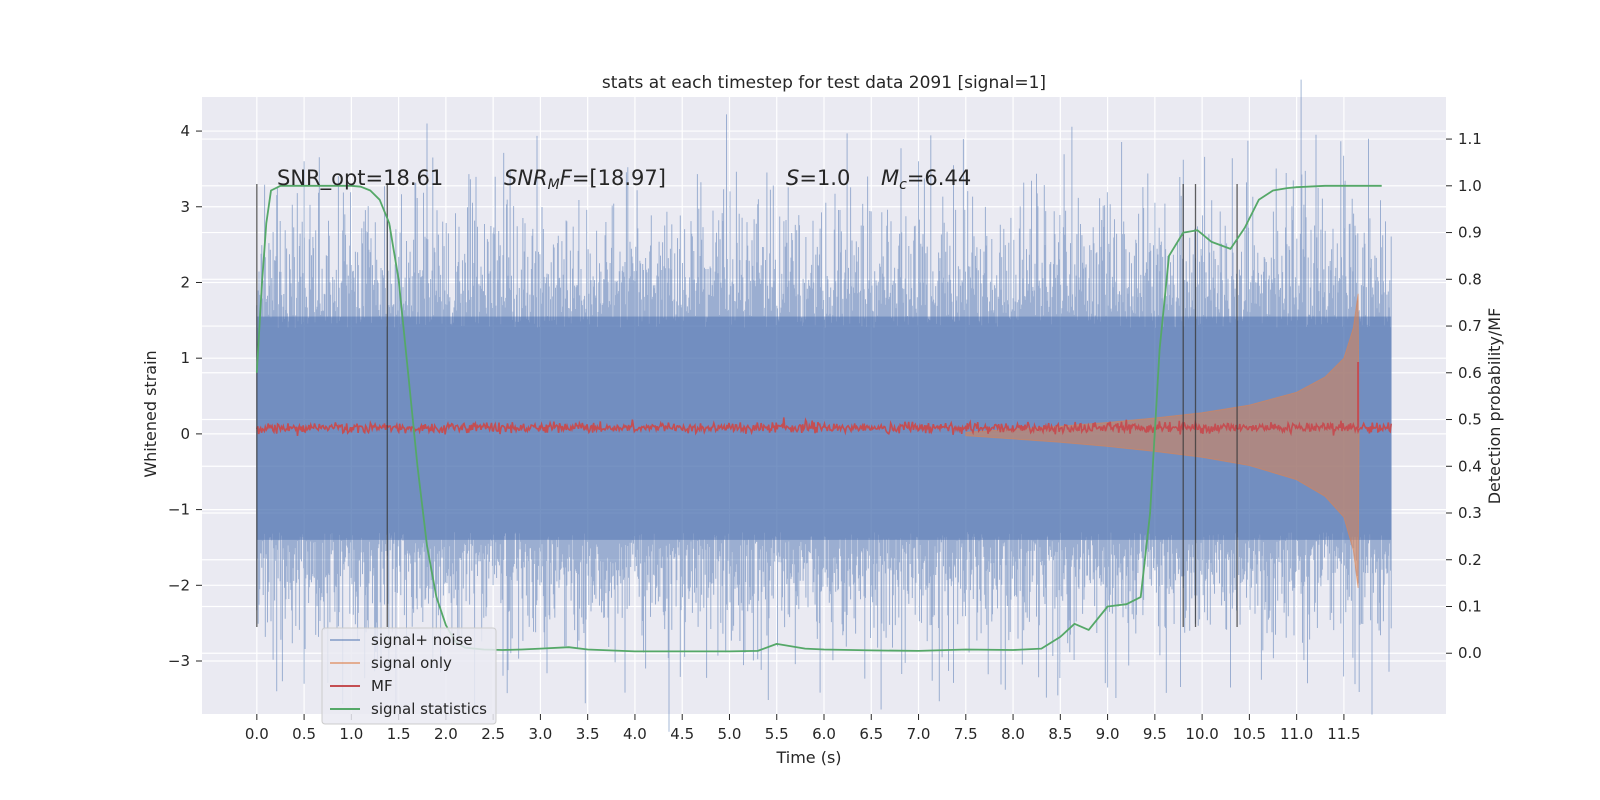 The height and width of the screenshot is (800, 1600). Describe the element at coordinates (1470, 466) in the screenshot. I see `y-right-tick-label: 0.4` at that location.